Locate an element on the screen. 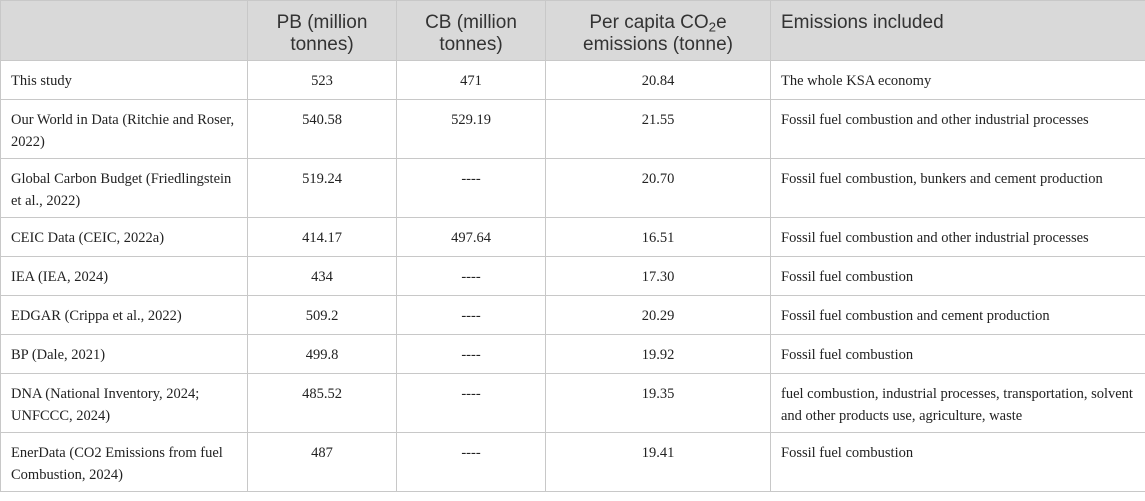  header-per-capita: Per capita CO2e emissions (tonne) is located at coordinates (658, 30).